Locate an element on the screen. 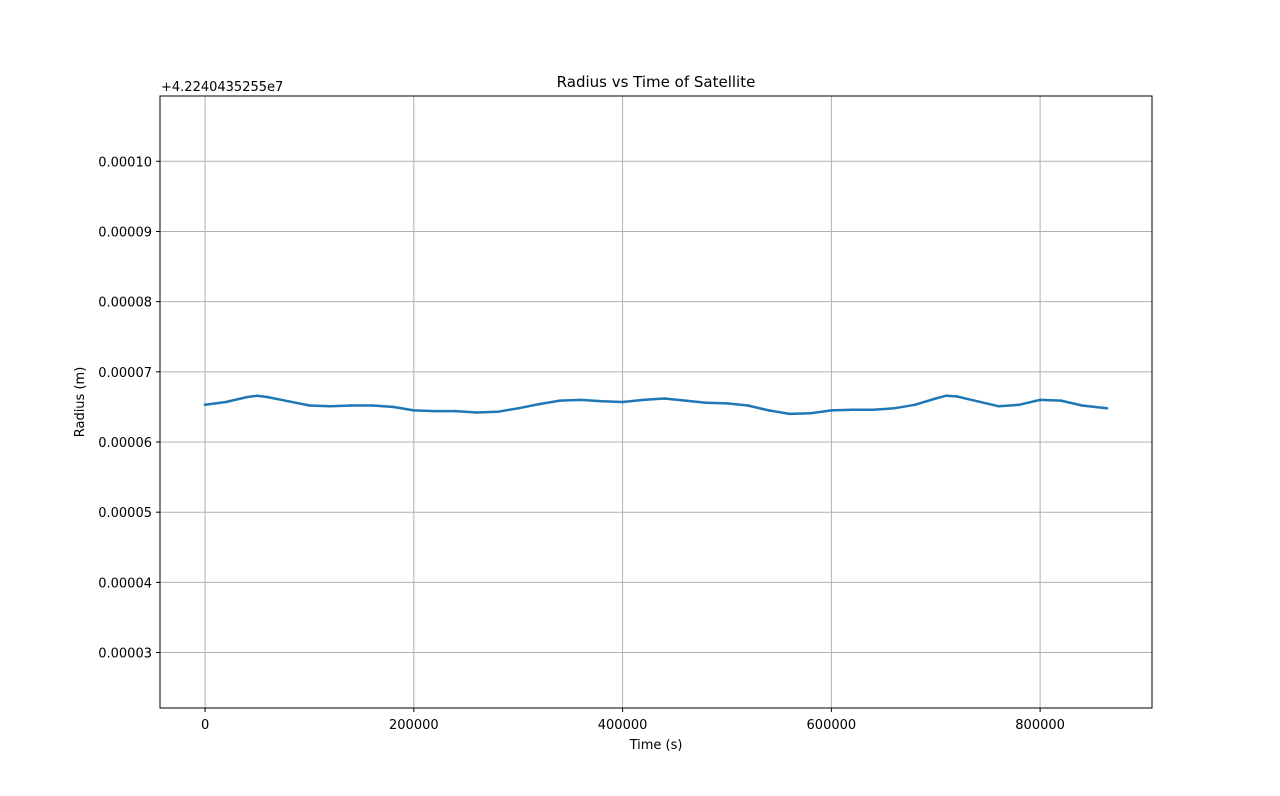 The width and height of the screenshot is (1280, 796). y-tick-label: 0.00009 is located at coordinates (125, 232).